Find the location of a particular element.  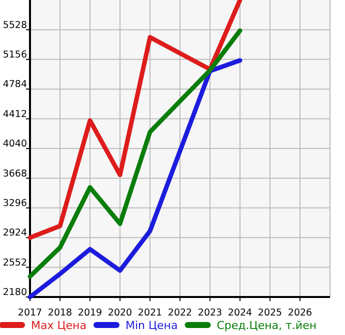

y-tick-label: 4784 is located at coordinates (14, 84).